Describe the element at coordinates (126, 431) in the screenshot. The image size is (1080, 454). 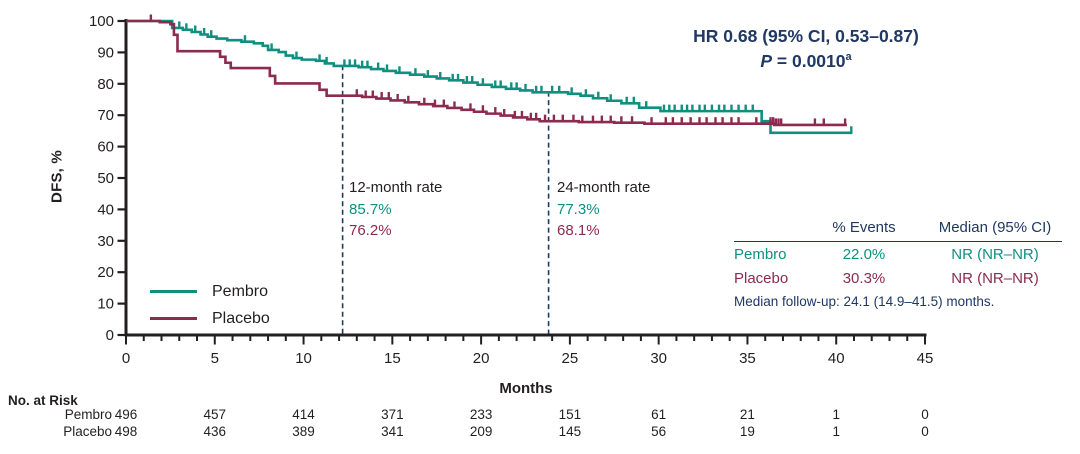
I see `risk-count: 498` at that location.